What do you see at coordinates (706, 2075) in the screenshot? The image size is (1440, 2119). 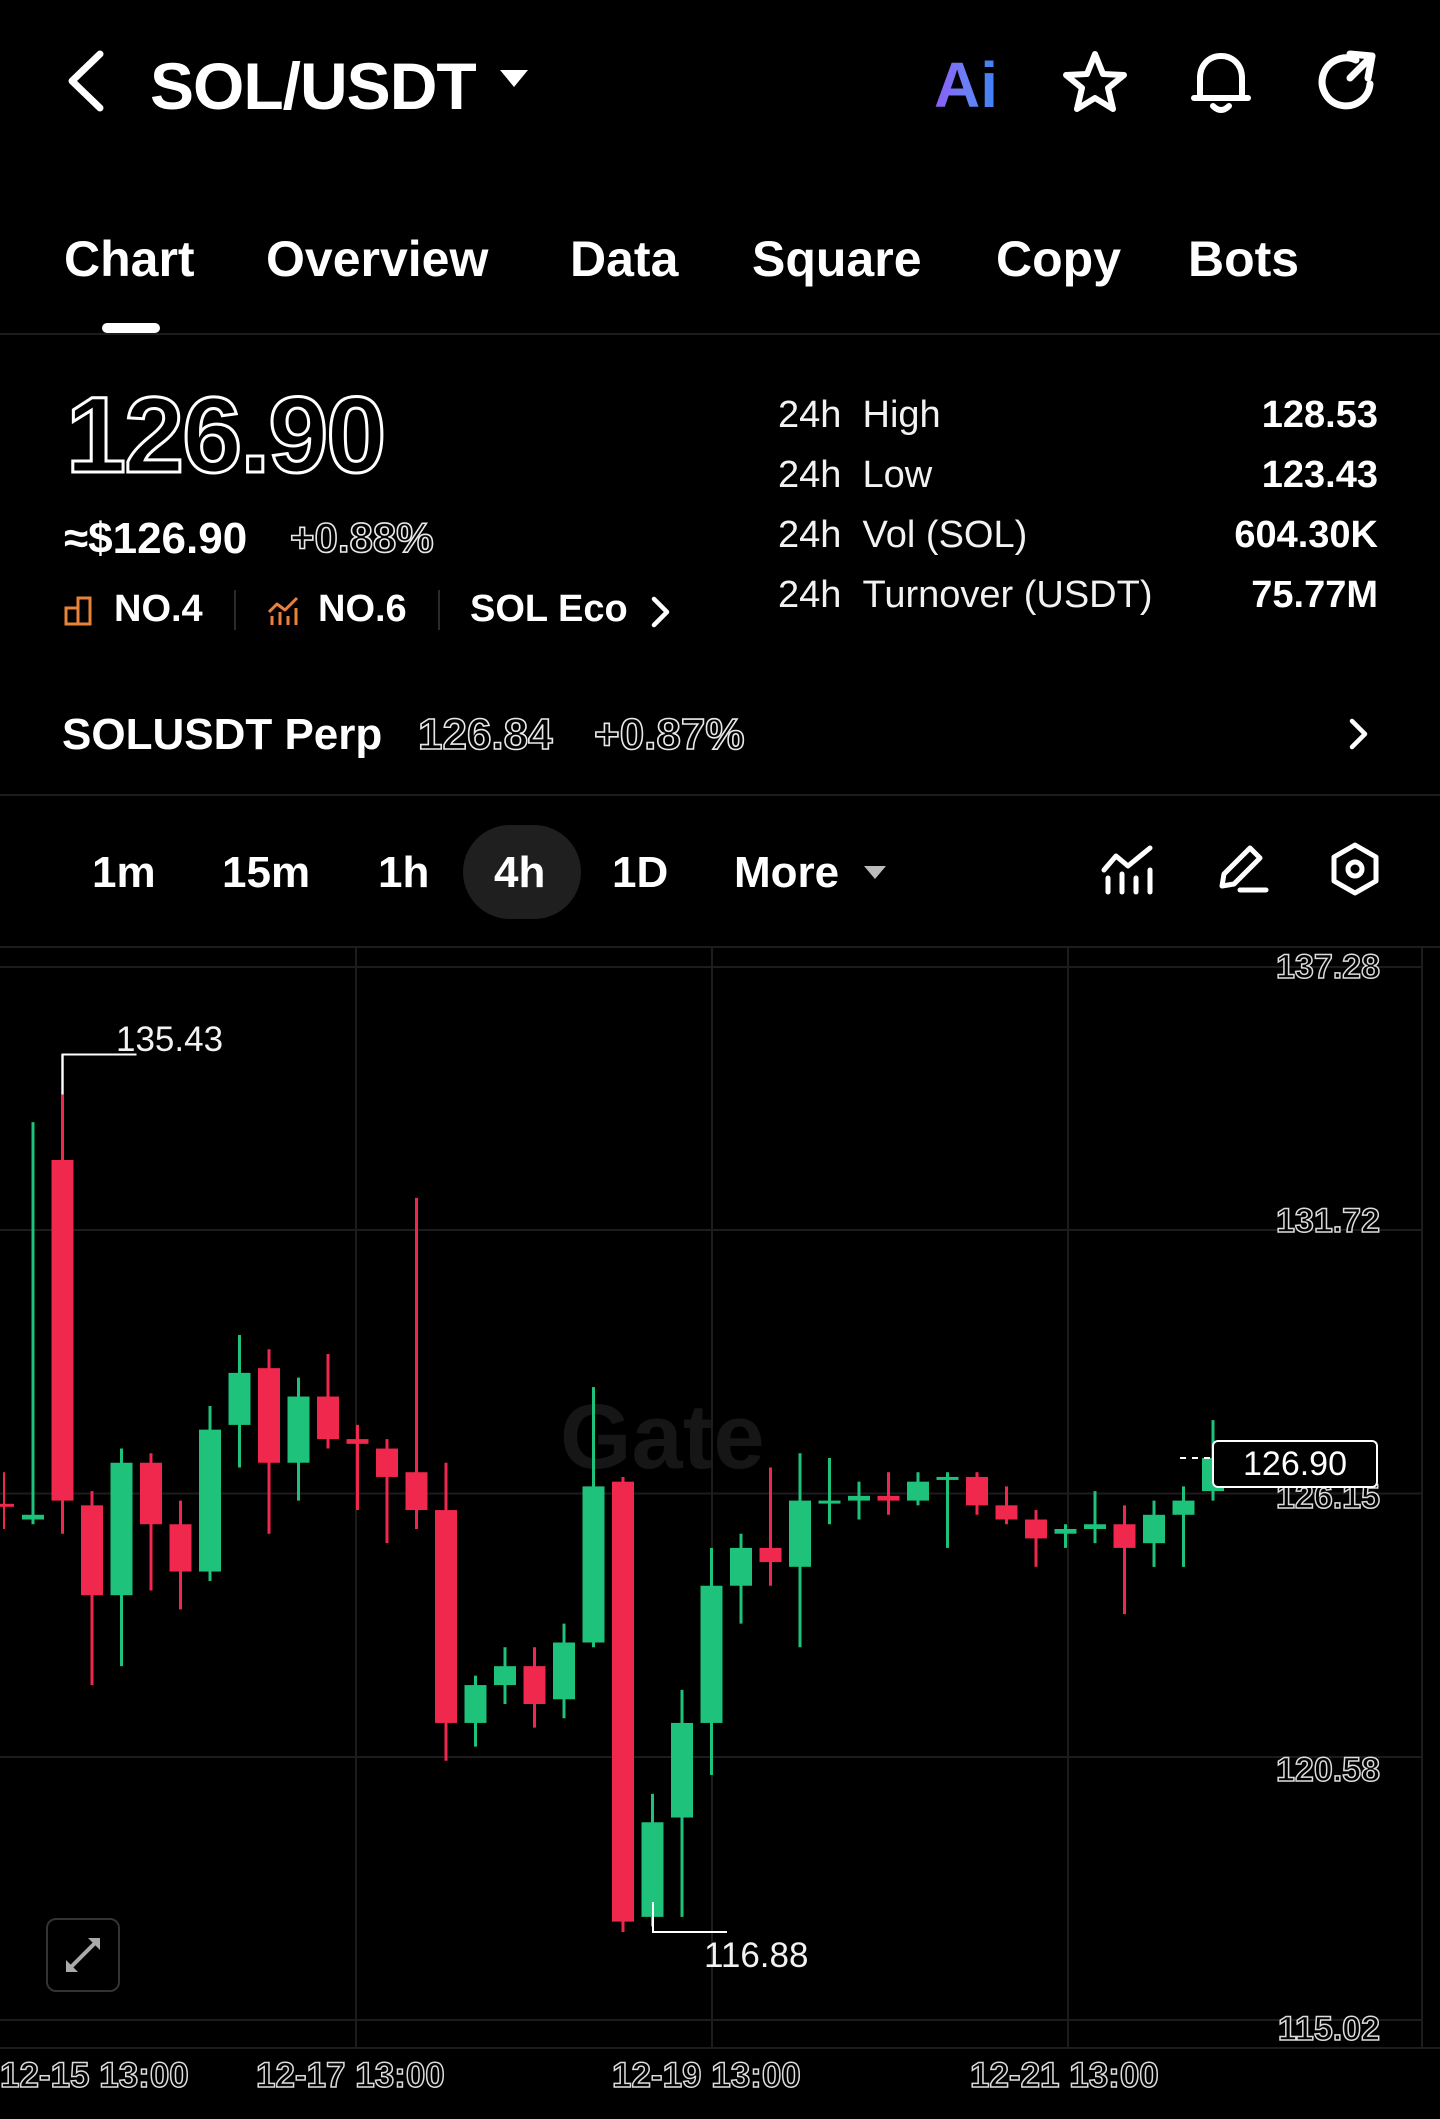 I see `x-tick-3: 12-19 13:00` at bounding box center [706, 2075].